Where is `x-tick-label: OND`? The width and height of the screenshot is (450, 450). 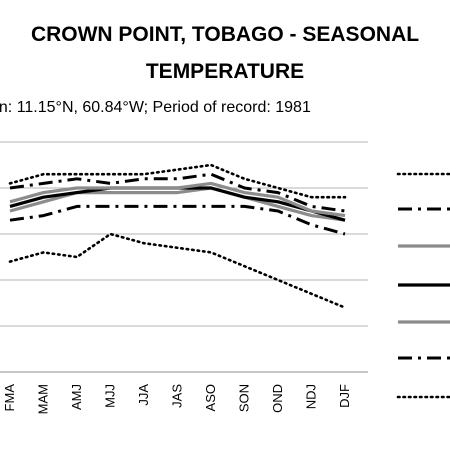
x-tick-label: OND is located at coordinates (277, 398).